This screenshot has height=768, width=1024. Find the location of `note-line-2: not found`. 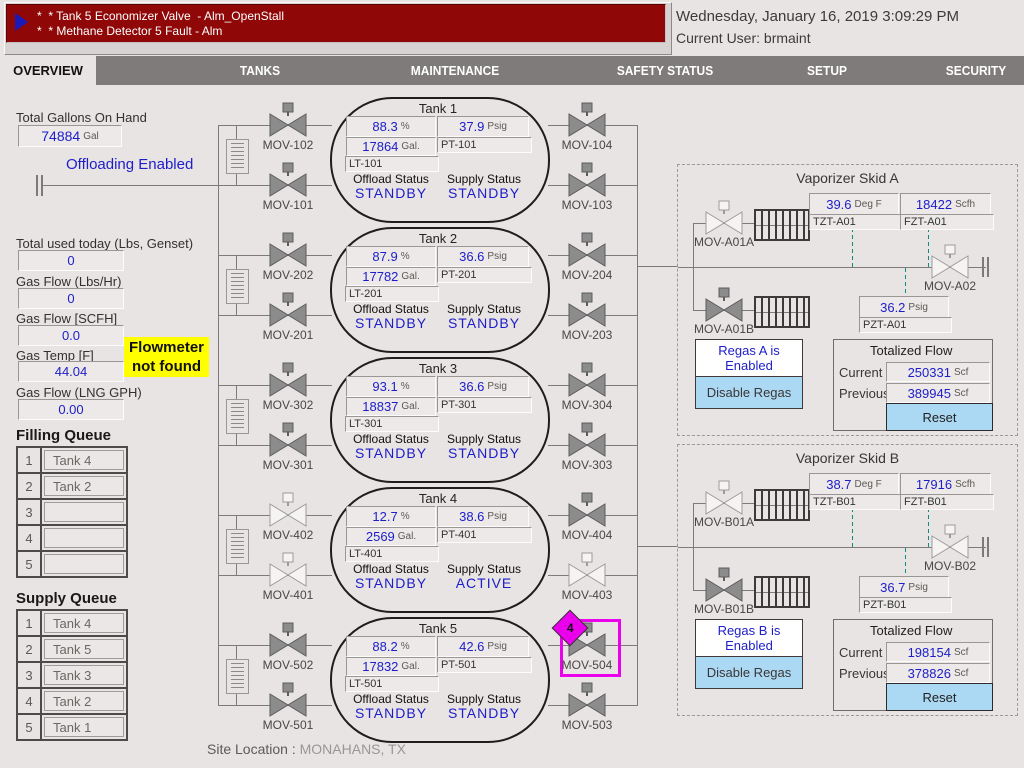

note-line-2: not found is located at coordinates (166, 366).